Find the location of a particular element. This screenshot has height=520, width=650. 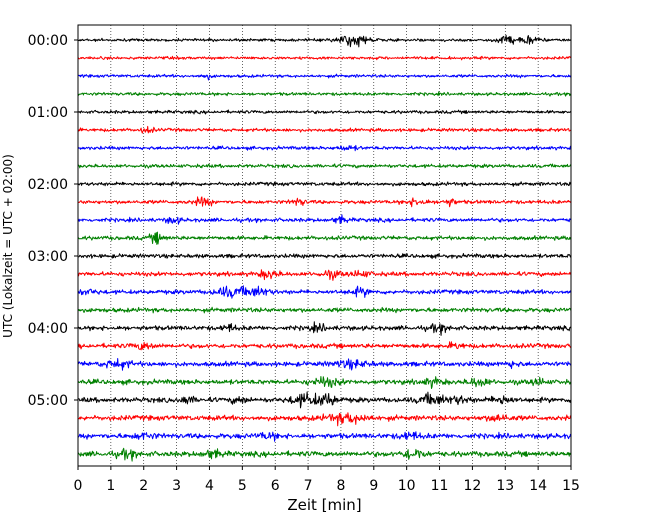

x-tick-label: 9 is located at coordinates (373, 486).